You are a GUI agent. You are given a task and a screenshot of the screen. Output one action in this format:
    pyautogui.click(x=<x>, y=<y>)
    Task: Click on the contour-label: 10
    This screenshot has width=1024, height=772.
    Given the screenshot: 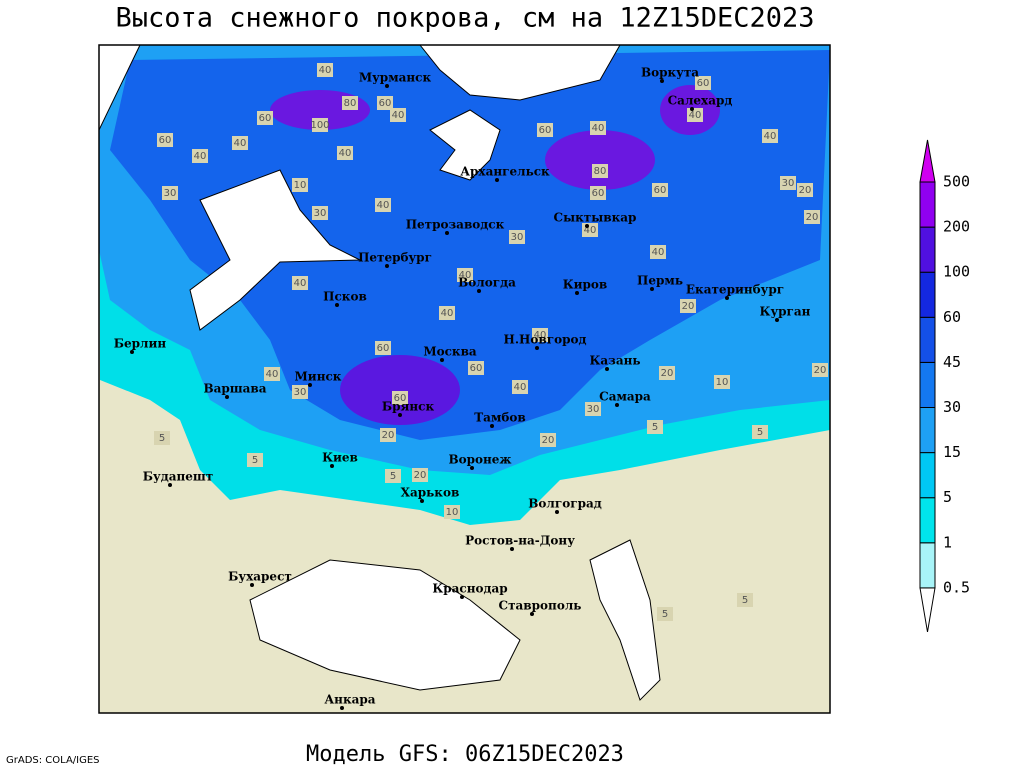 What is the action you would take?
    pyautogui.click(x=722, y=382)
    